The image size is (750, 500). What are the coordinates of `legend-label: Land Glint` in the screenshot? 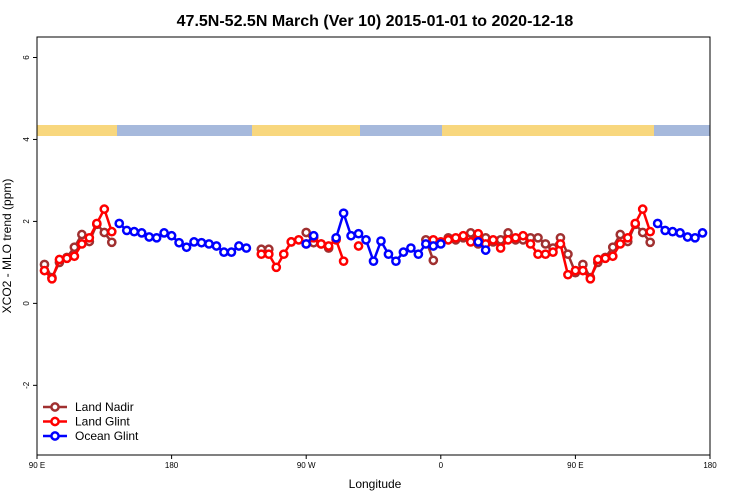 It's located at (102, 422).